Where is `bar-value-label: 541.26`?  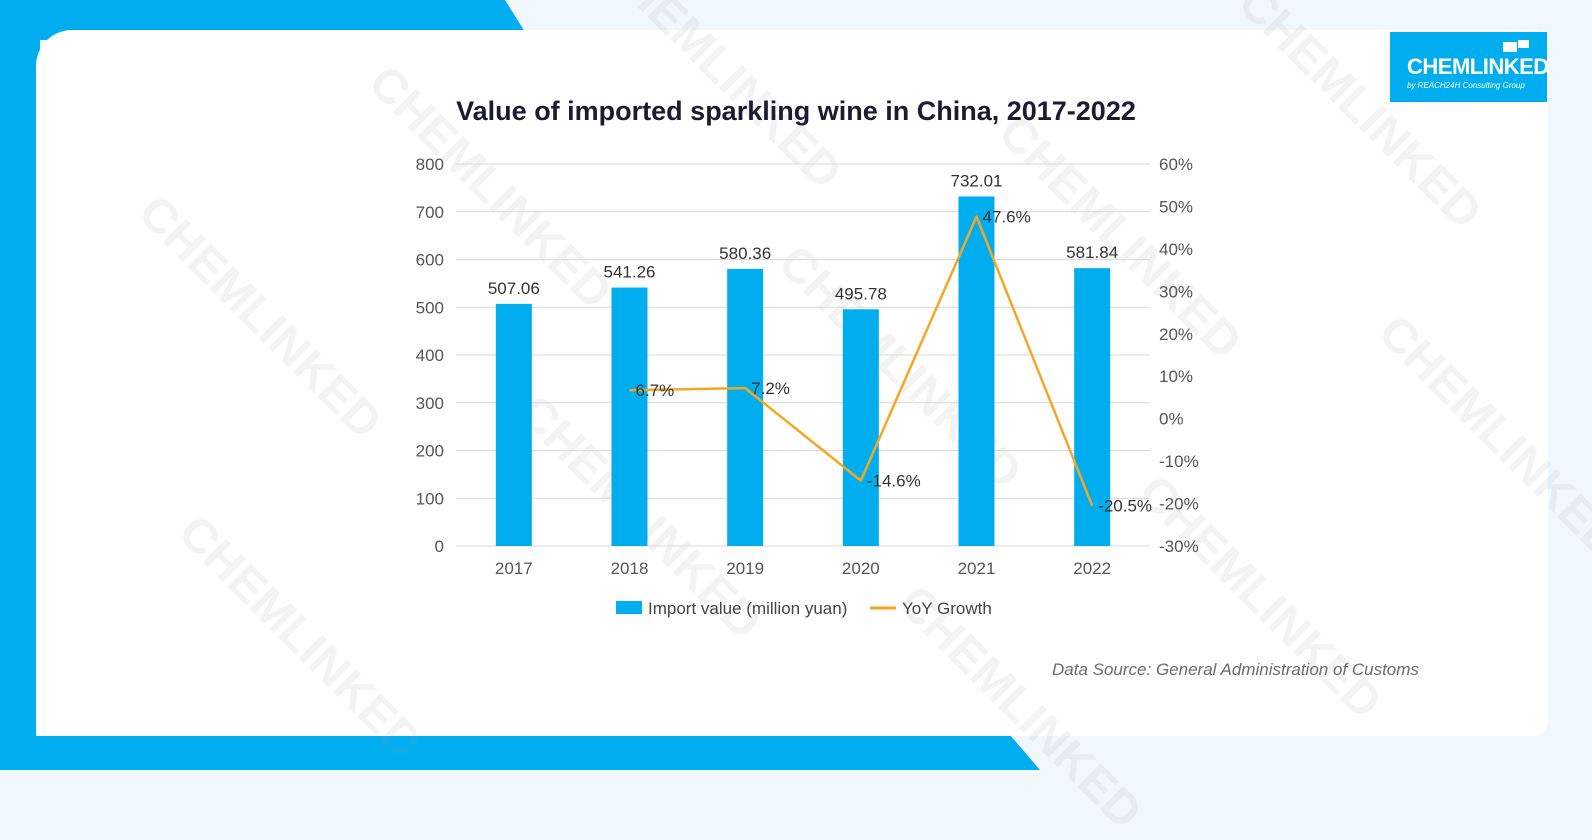 bar-value-label: 541.26 is located at coordinates (630, 272).